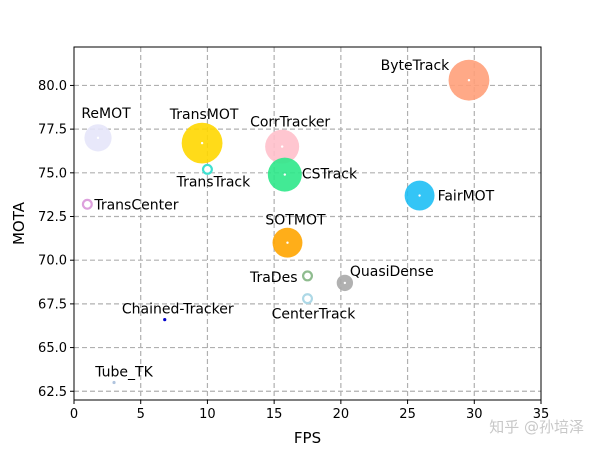  I want to click on point-center-sotmot, so click(287, 242).